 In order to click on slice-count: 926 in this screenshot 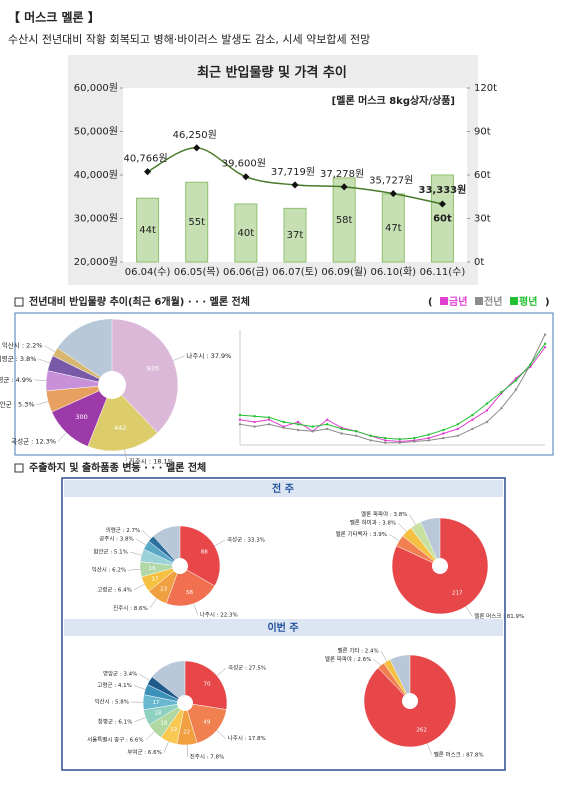, I will do `click(153, 369)`.